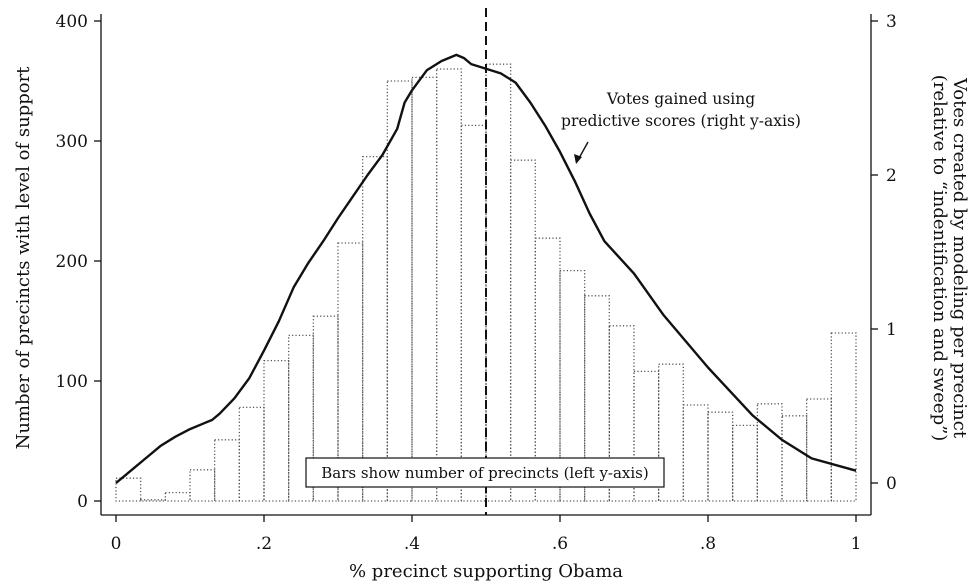  I want to click on x-tick-label: .2, so click(264, 544).